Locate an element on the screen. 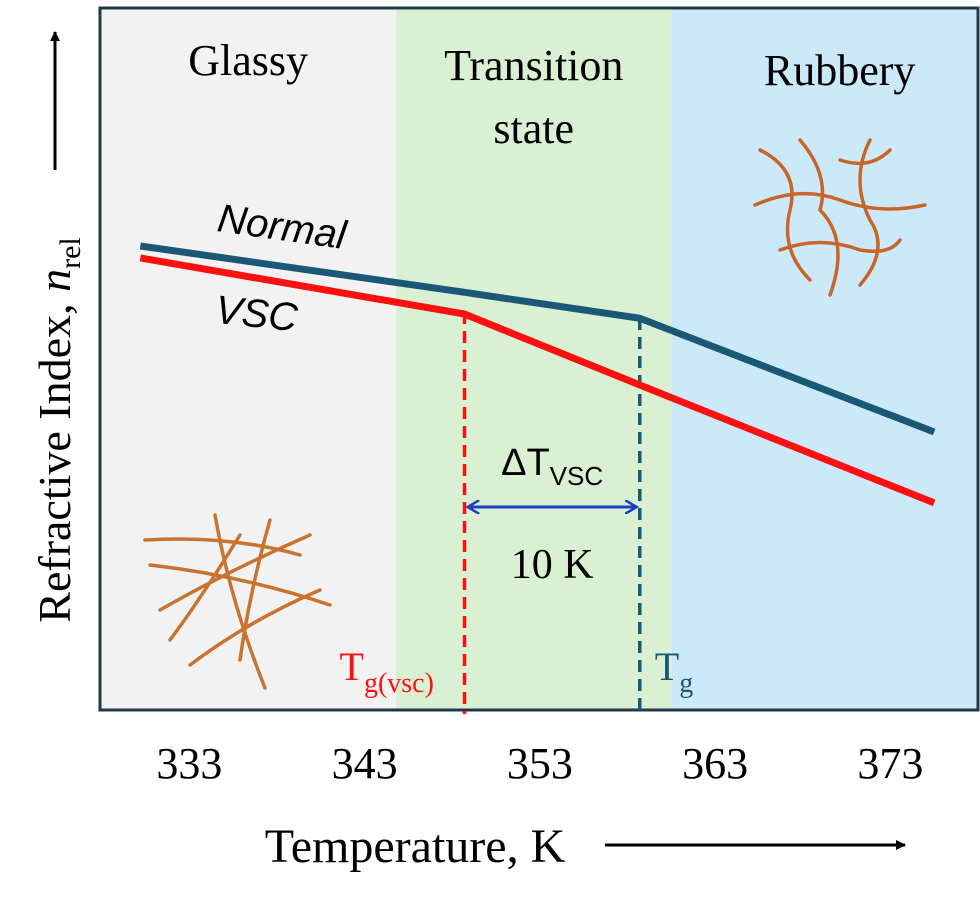 The width and height of the screenshot is (980, 910). marker-label: Tg is located at coordinates (674, 671).